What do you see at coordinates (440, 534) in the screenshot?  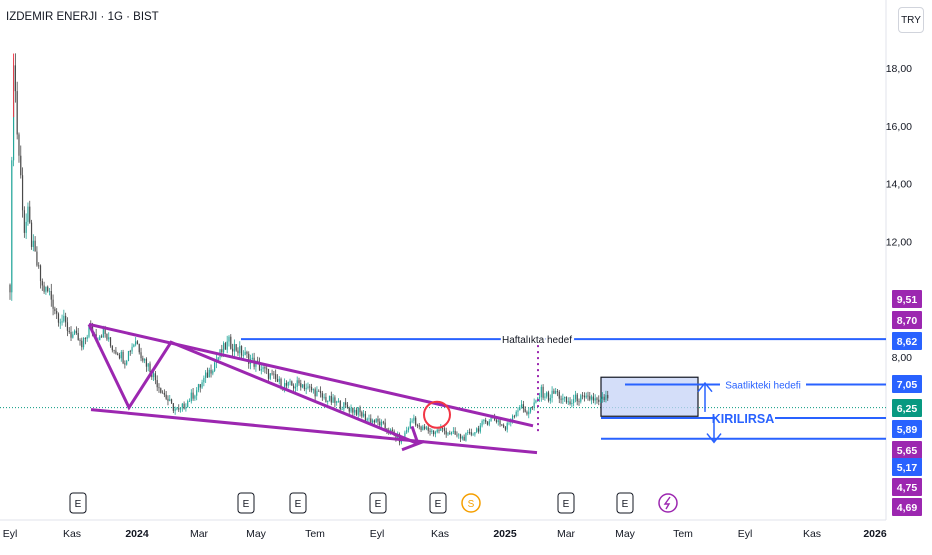 I see `x-tick-label: Kas` at bounding box center [440, 534].